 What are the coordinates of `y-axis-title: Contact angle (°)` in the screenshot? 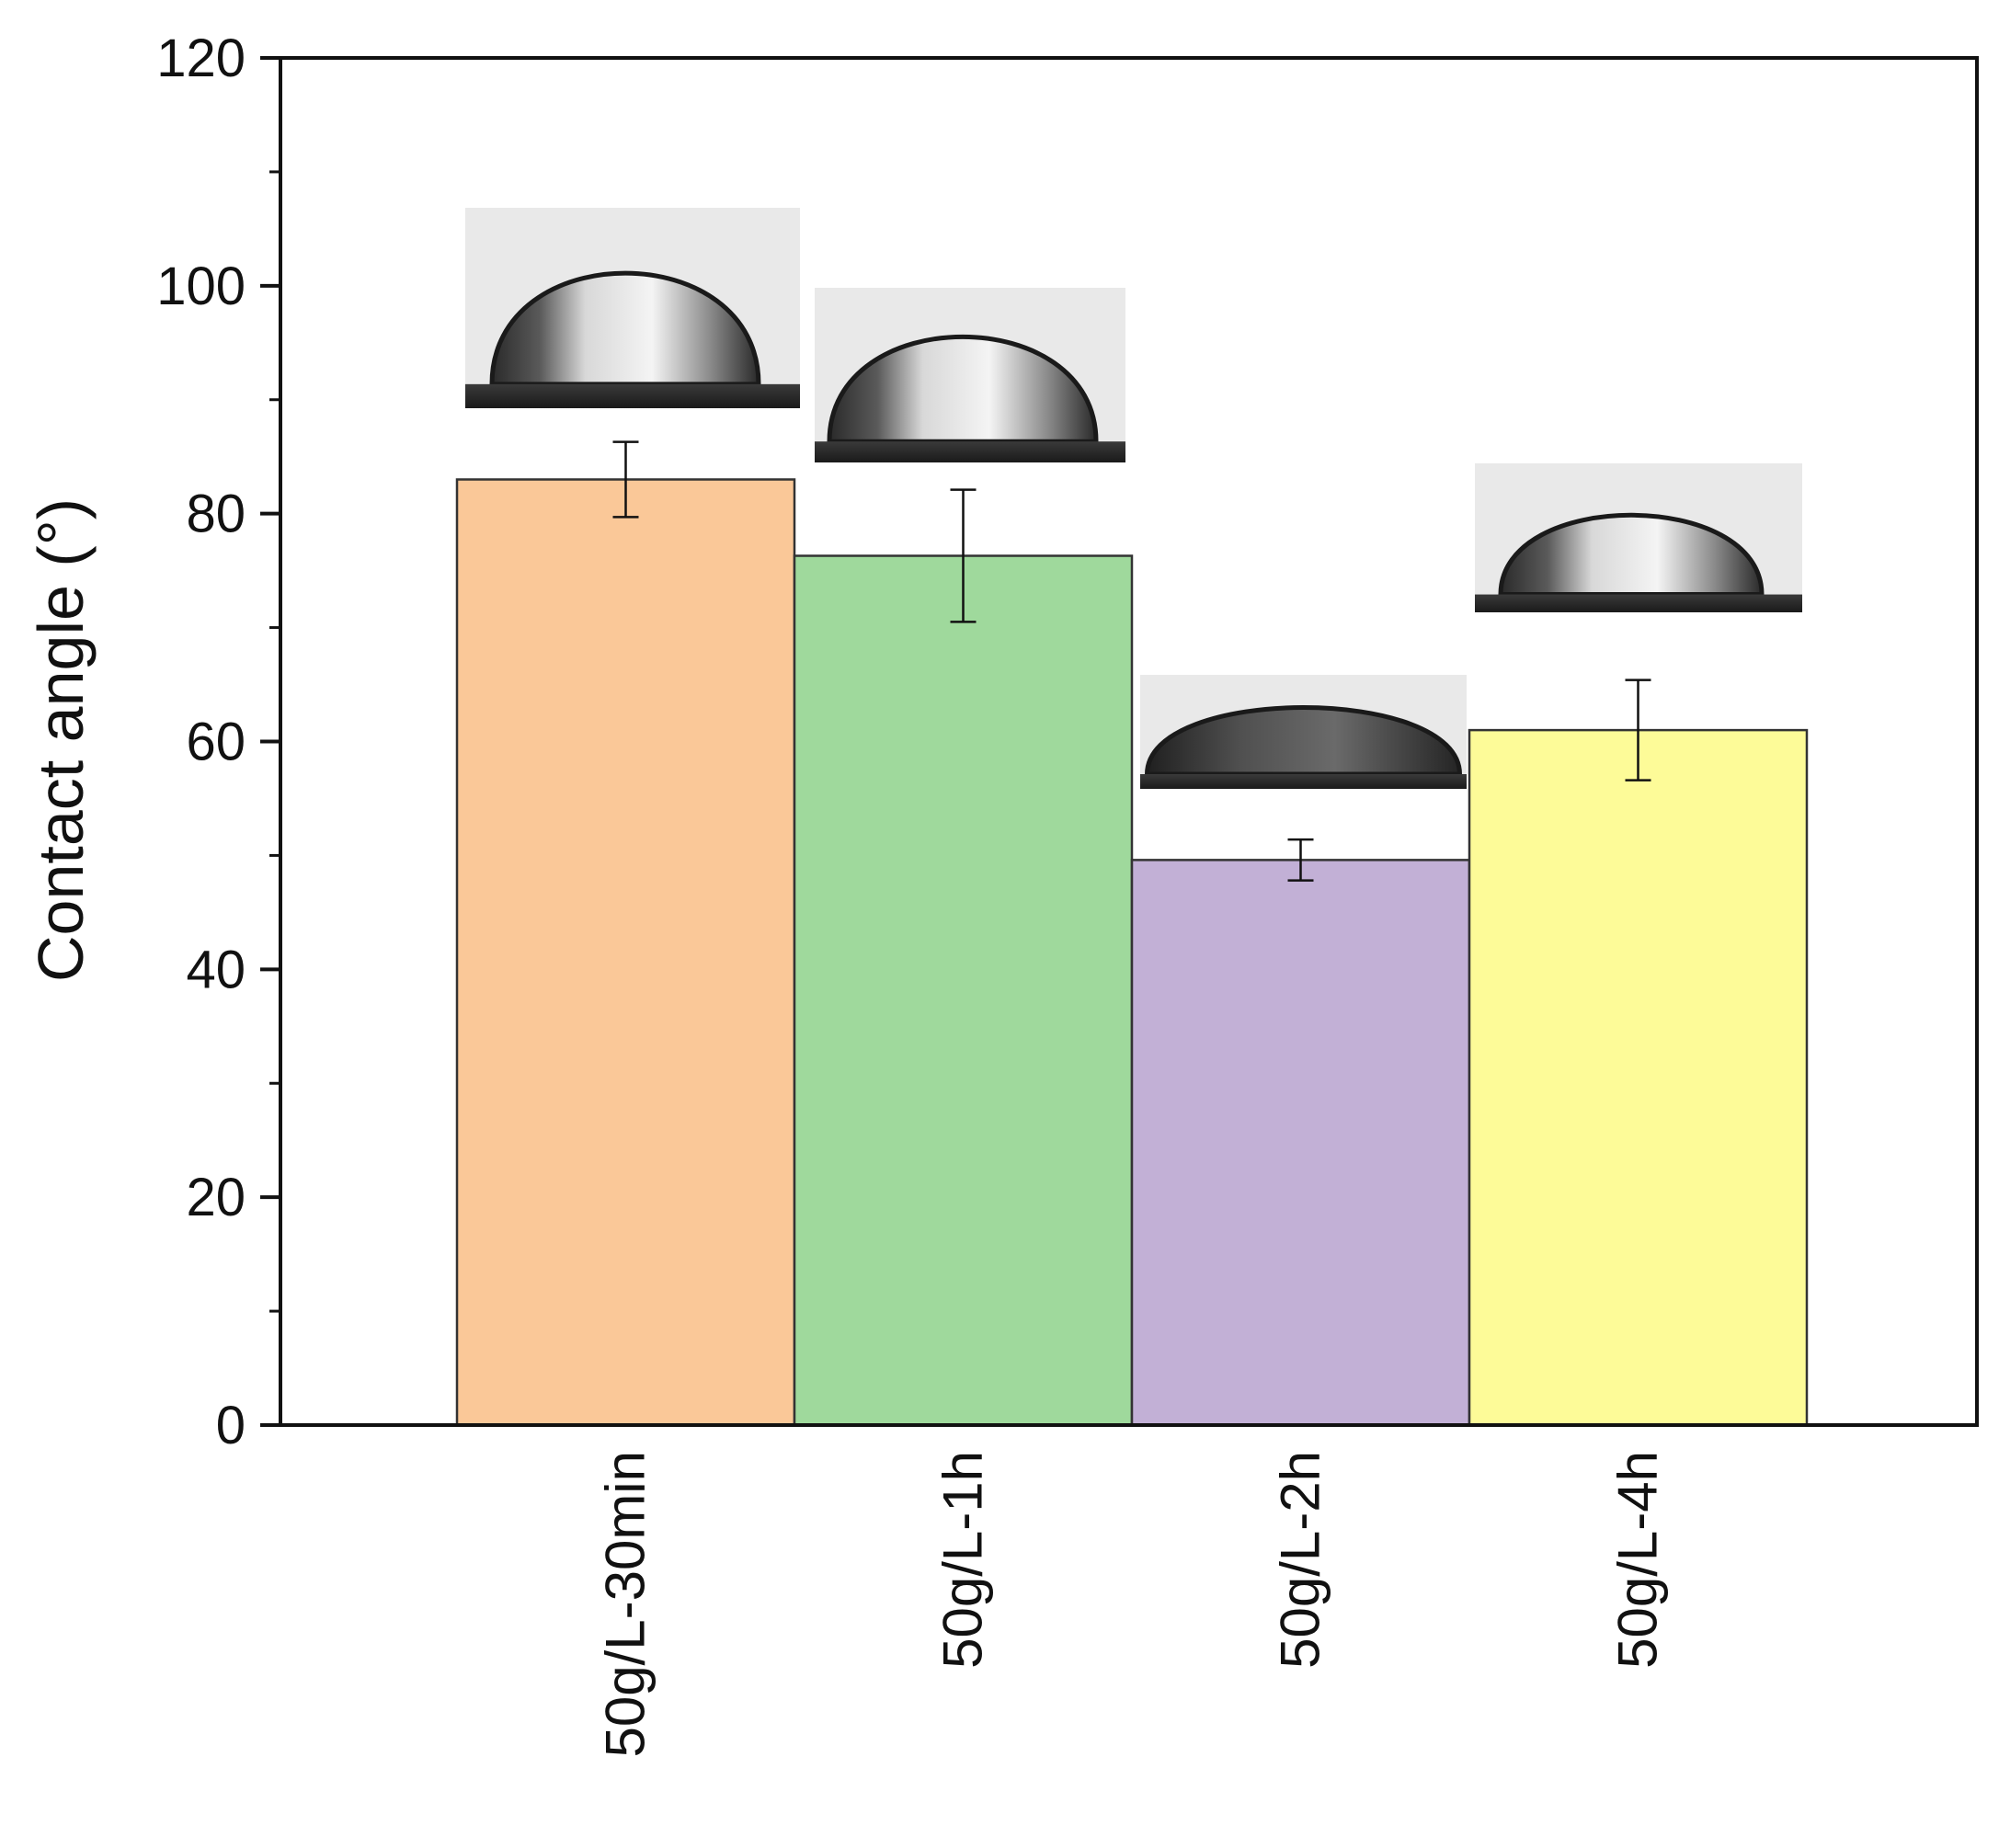 It's located at (61, 740).